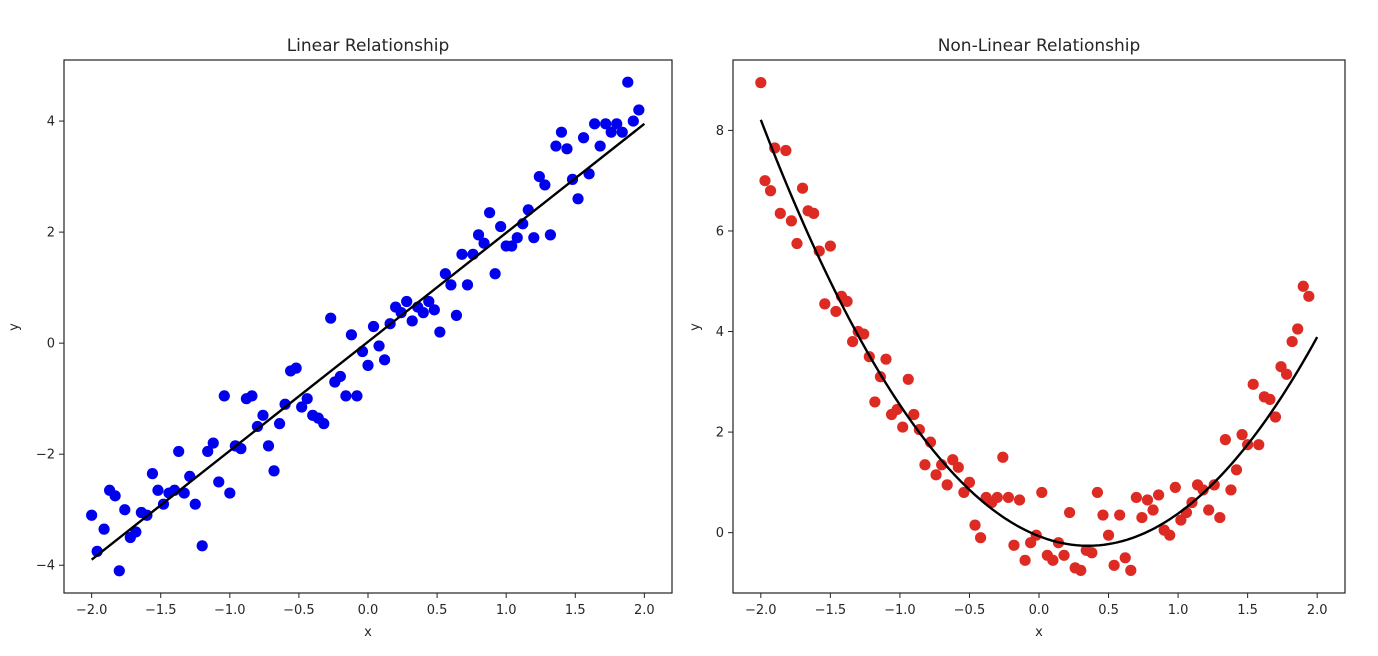 Image resolution: width=1378 pixels, height=656 pixels. What do you see at coordinates (50, 344) in the screenshot?
I see `y-axis-ticks: −4 −2 0 2 4` at bounding box center [50, 344].